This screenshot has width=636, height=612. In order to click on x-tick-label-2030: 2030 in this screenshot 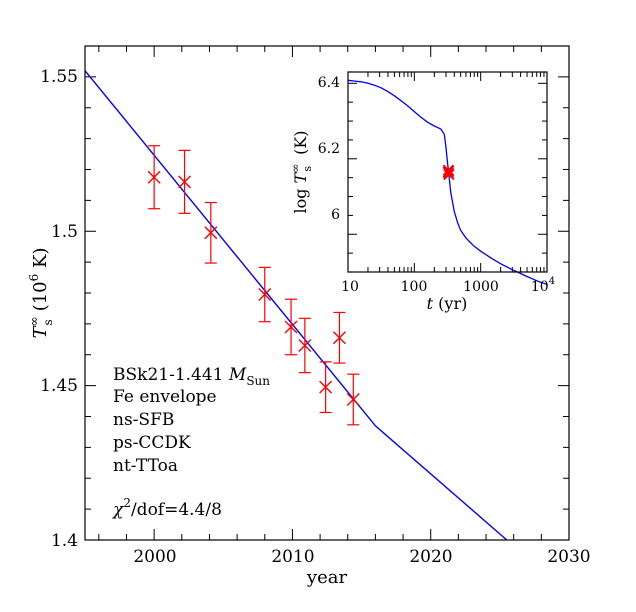, I will do `click(568, 557)`.